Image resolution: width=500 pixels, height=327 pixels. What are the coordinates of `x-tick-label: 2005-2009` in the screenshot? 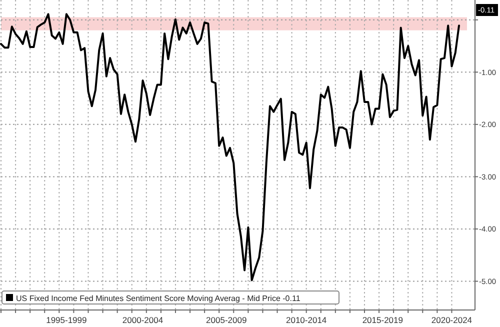 It's located at (226, 320).